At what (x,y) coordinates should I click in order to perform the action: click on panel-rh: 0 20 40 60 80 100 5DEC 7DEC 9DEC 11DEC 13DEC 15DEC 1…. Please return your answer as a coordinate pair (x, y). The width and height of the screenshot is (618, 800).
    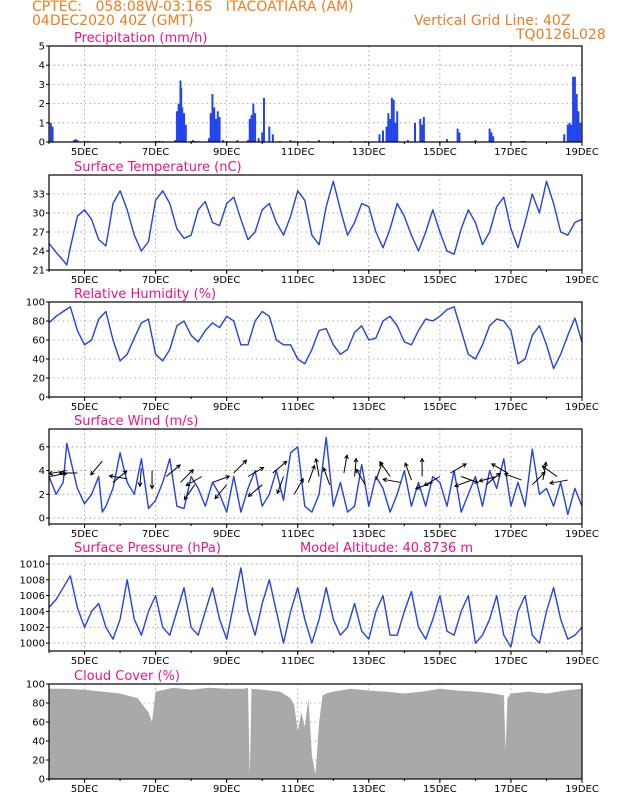
    Looking at the image, I should click on (312, 350).